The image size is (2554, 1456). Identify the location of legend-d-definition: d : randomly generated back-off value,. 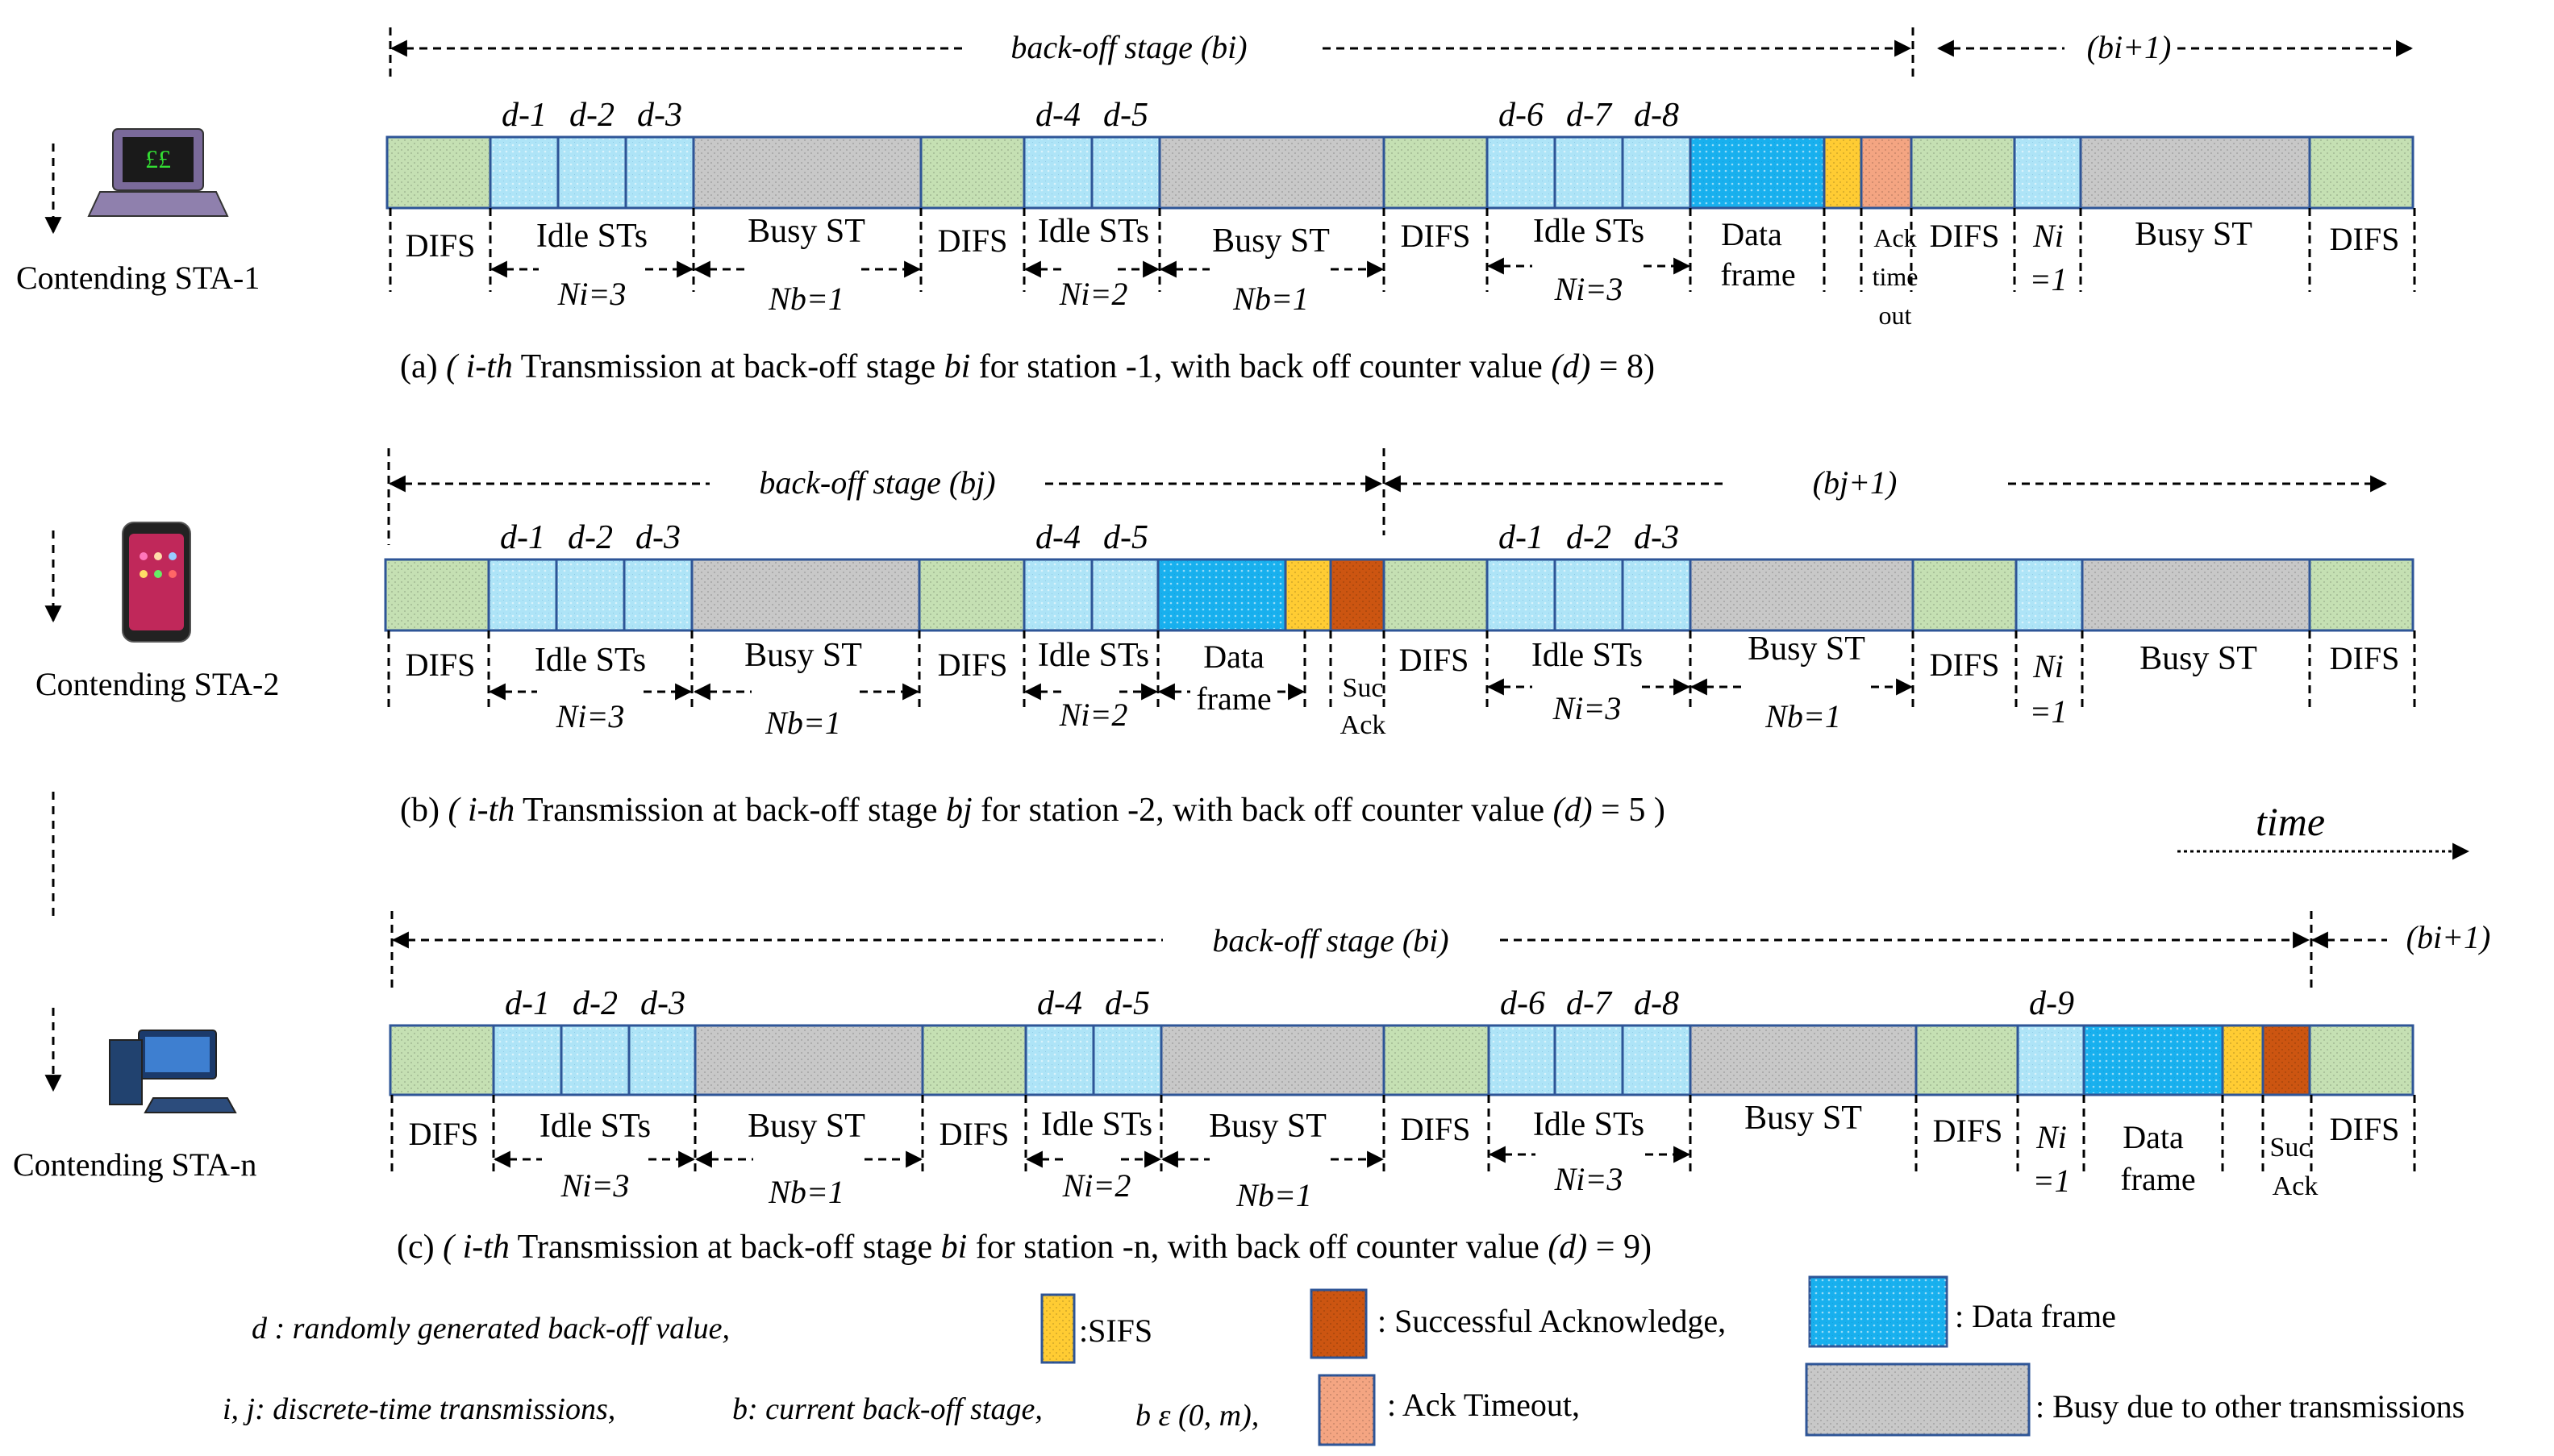
(491, 1329).